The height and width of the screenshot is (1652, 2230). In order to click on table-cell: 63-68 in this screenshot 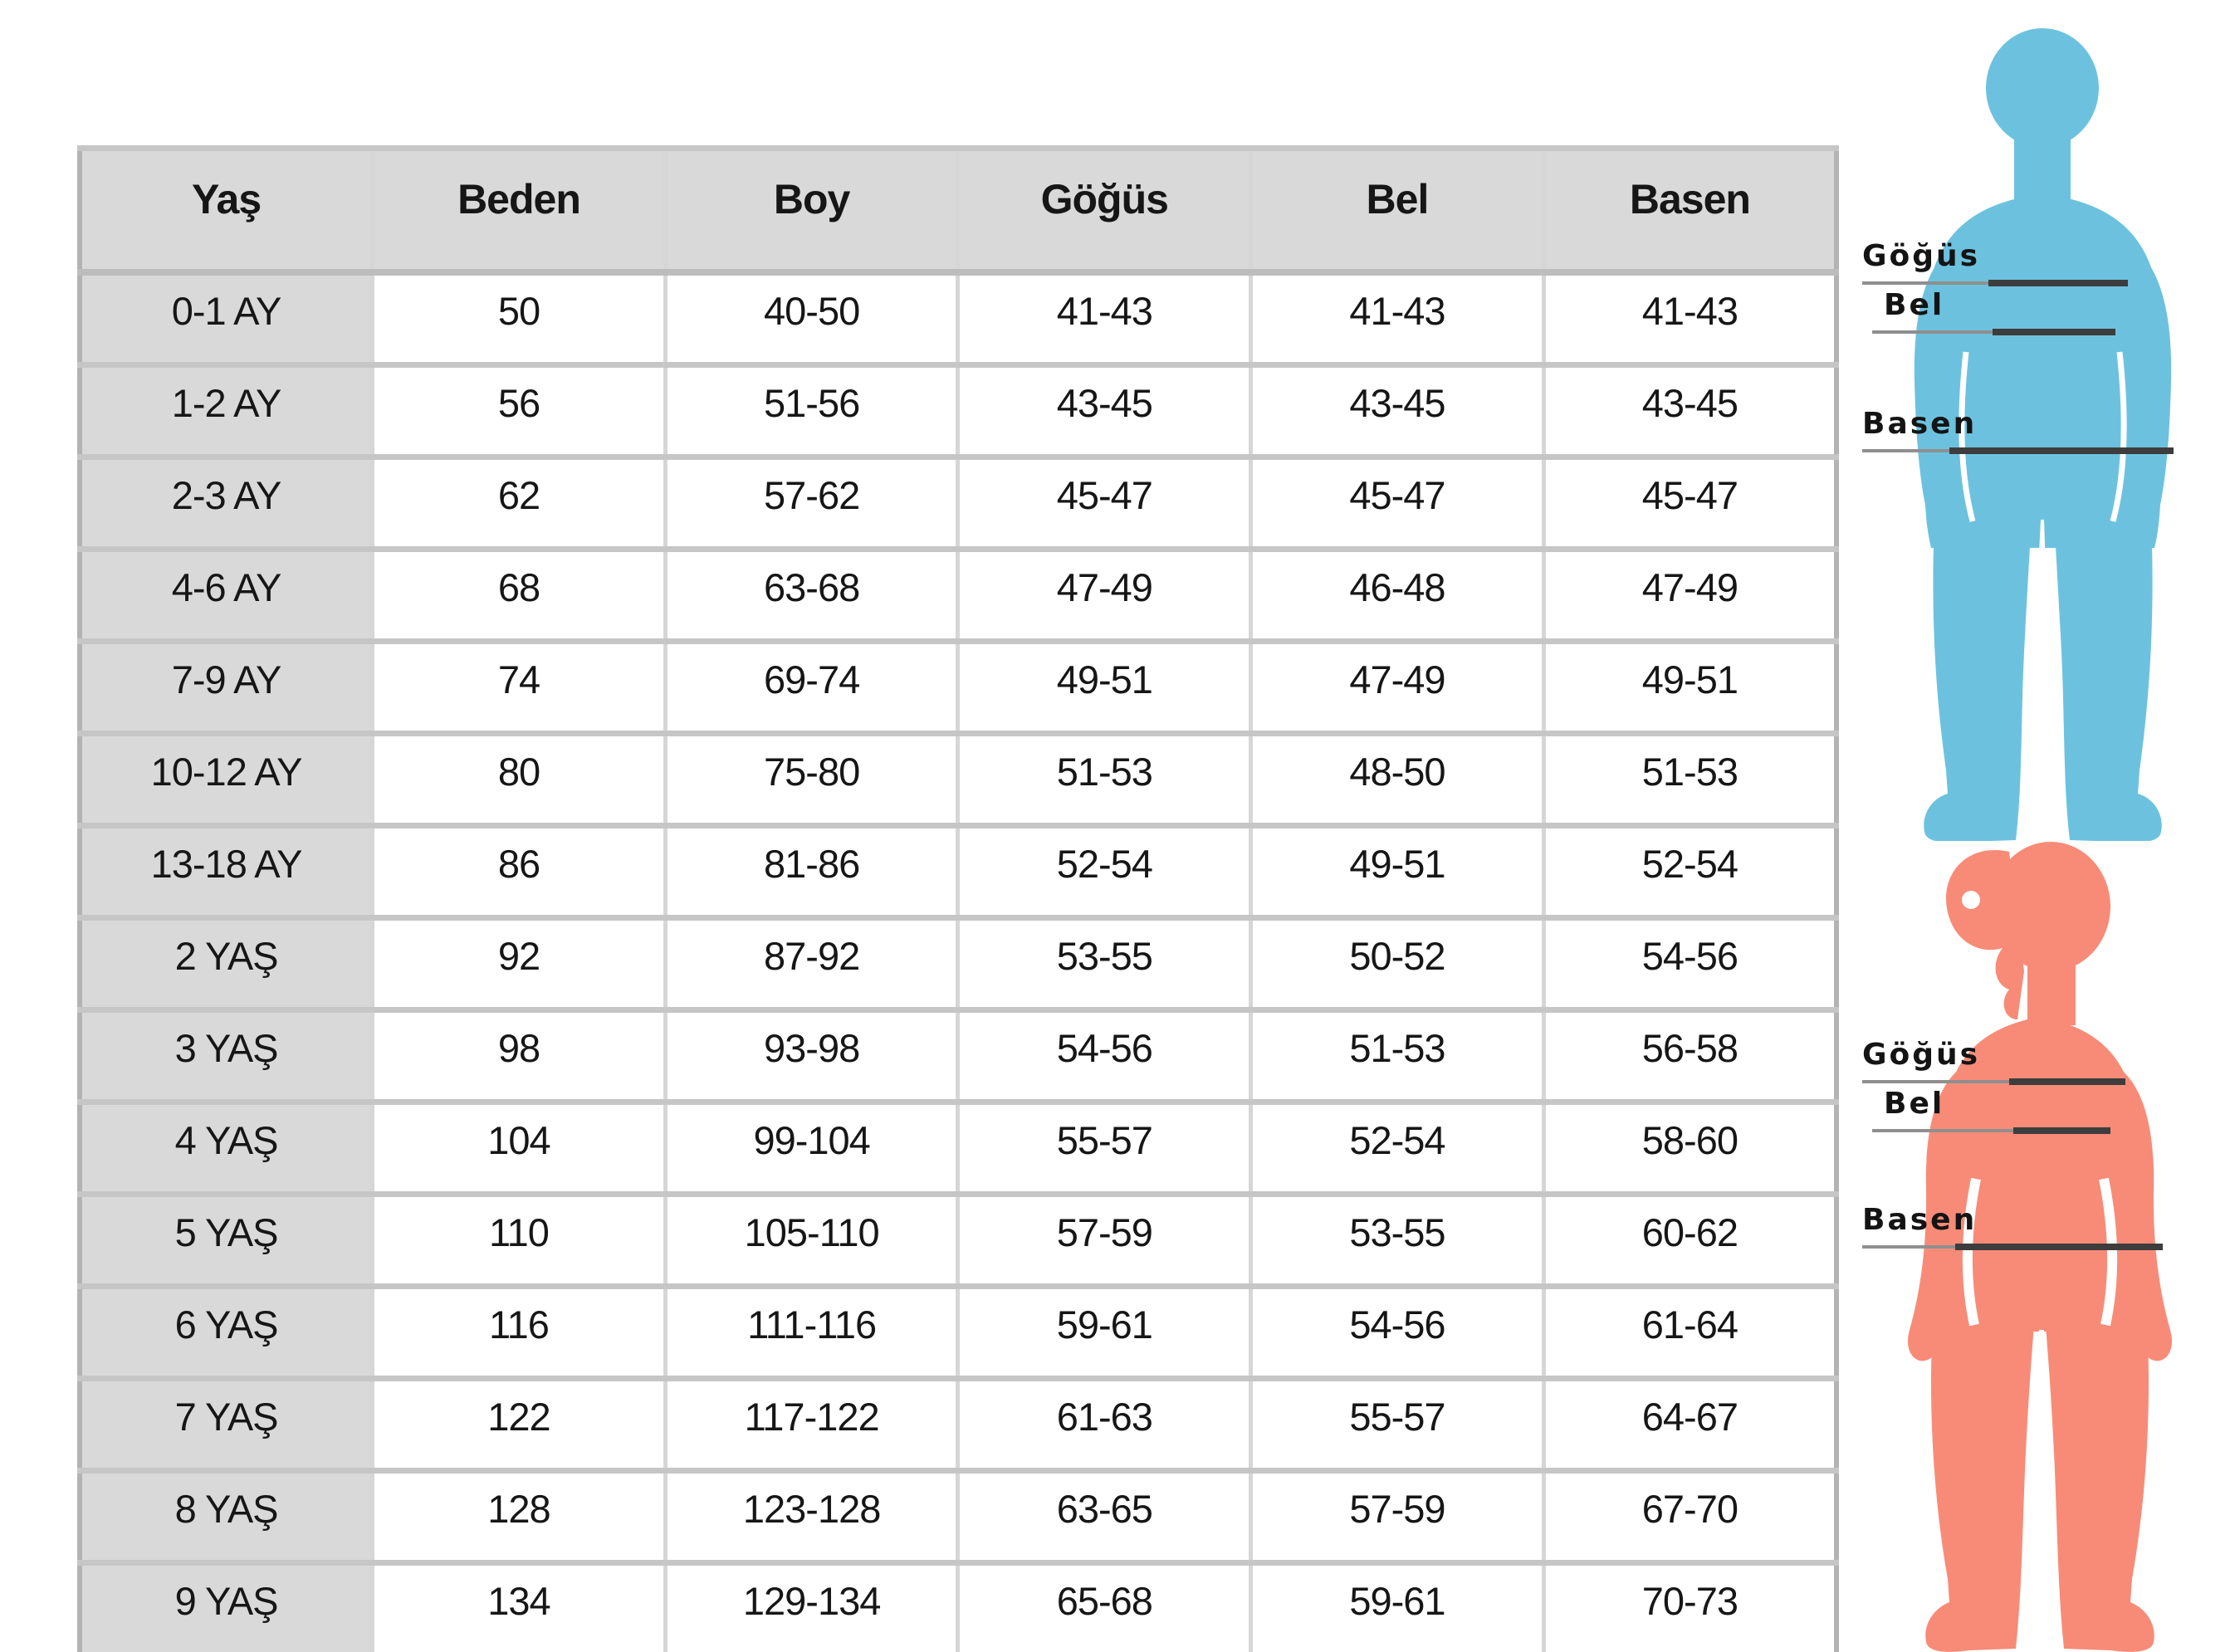, I will do `click(812, 595)`.